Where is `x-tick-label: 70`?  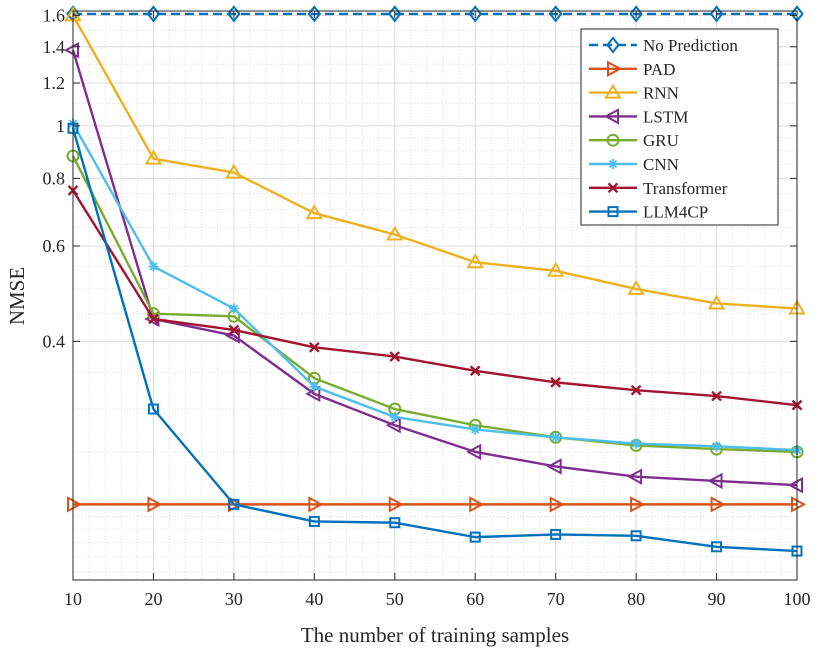 x-tick-label: 70 is located at coordinates (556, 599).